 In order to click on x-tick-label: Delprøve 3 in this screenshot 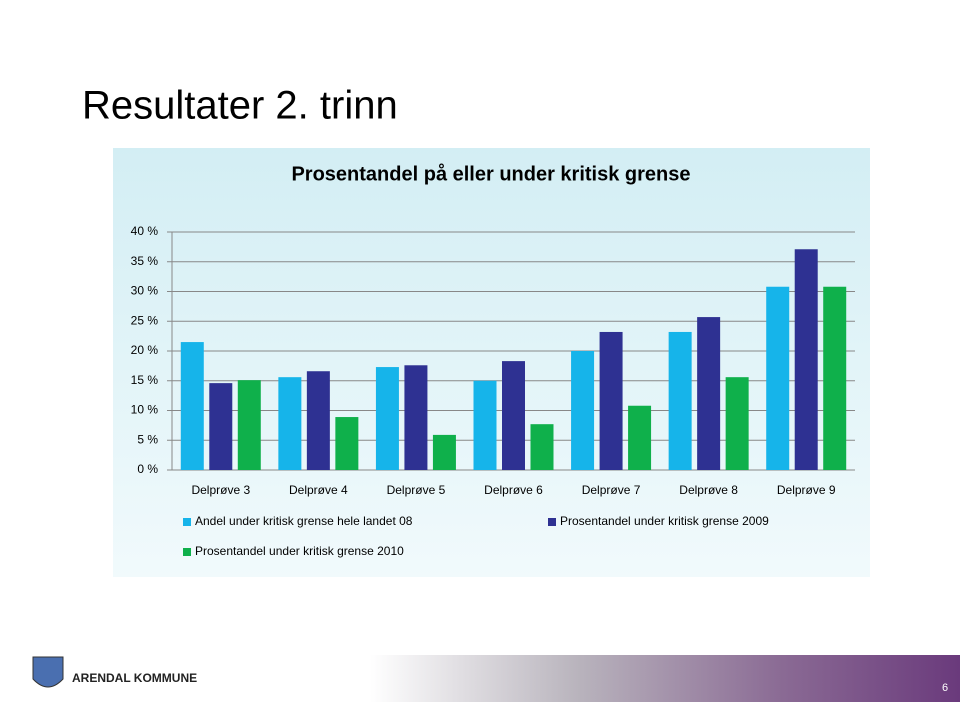, I will do `click(220, 490)`.